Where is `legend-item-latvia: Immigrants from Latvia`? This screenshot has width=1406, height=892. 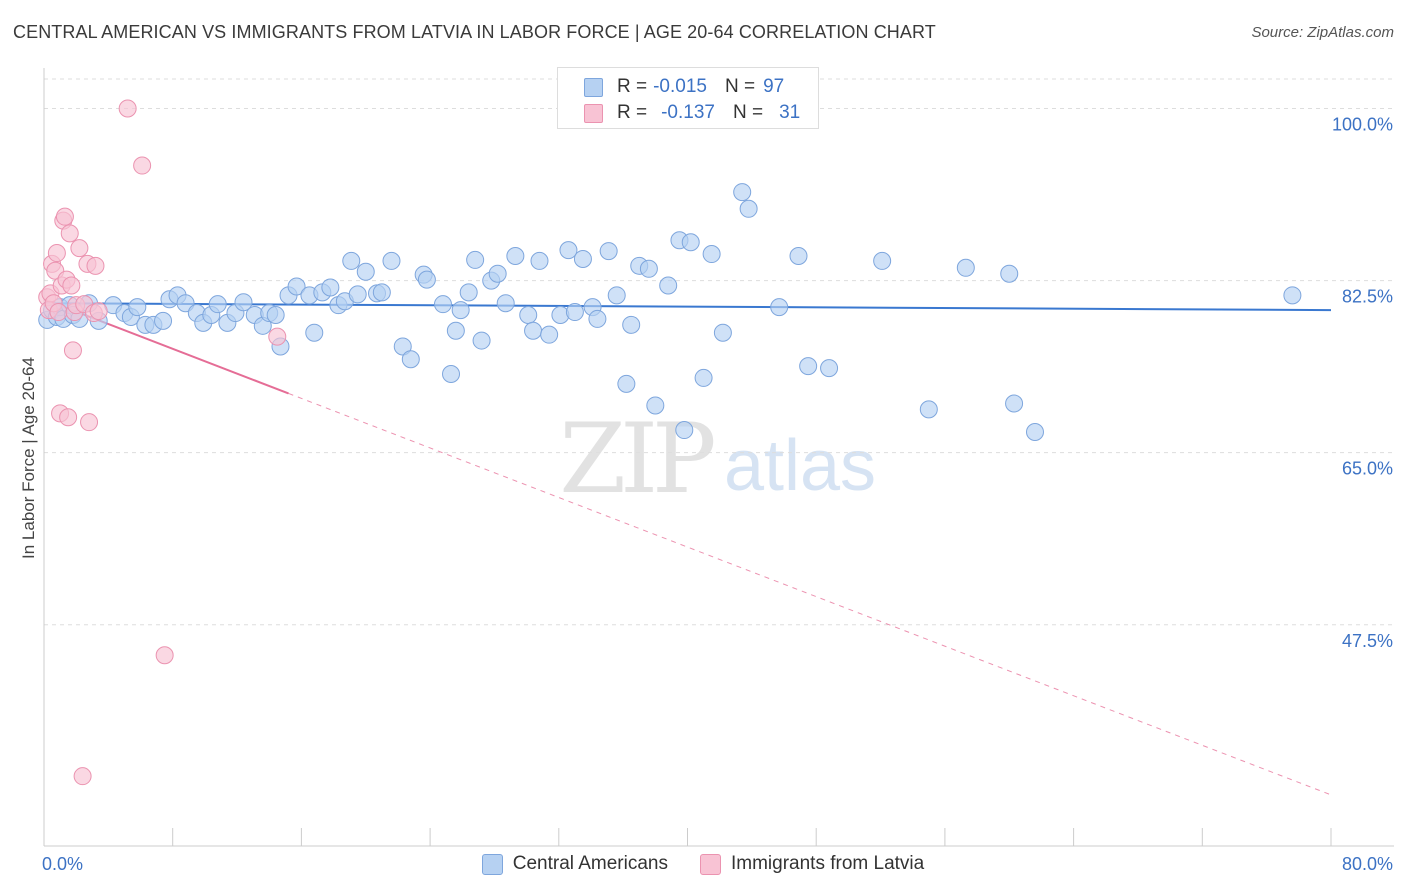
legend-item-latvia: Immigrants from Latvia is located at coordinates (812, 864).